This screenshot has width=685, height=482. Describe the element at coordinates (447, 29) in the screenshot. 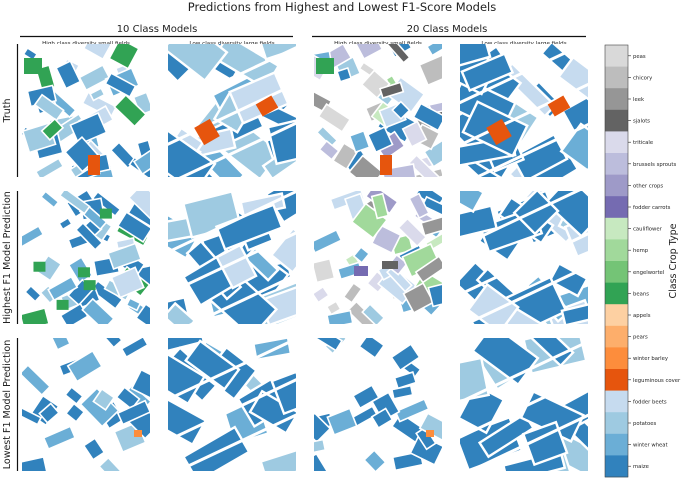

I see `group-title-20: 20 Class Models` at that location.